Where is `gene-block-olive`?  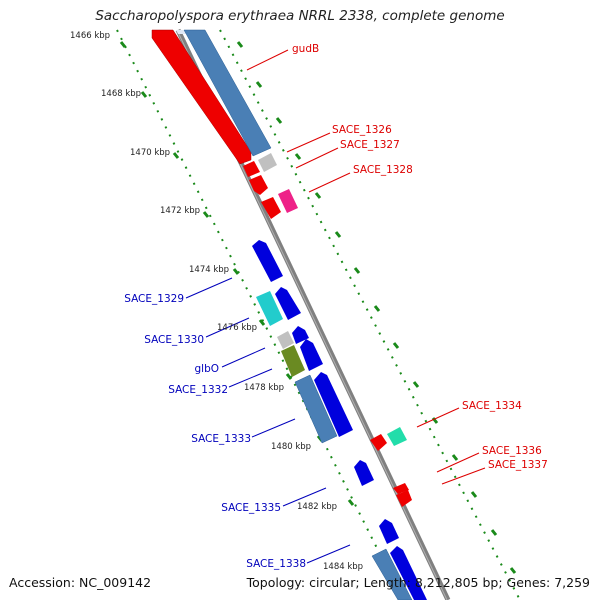
gene-block-olive is located at coordinates (293, 361).